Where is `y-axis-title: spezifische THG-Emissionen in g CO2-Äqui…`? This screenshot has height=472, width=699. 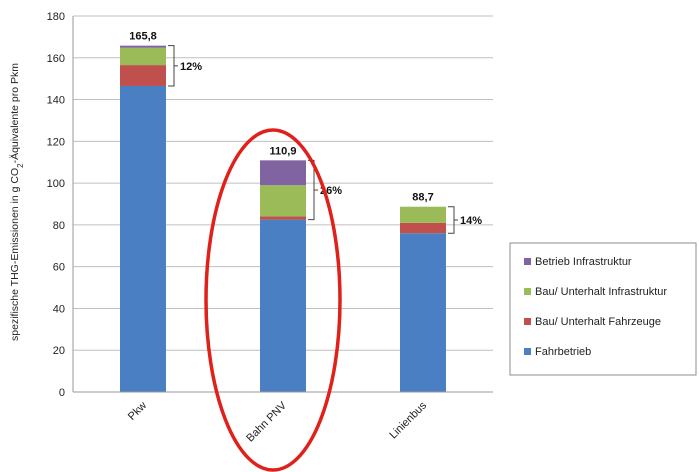 y-axis-title: spezifische THG-Emissionen in g CO2-Äqui… is located at coordinates (17, 202).